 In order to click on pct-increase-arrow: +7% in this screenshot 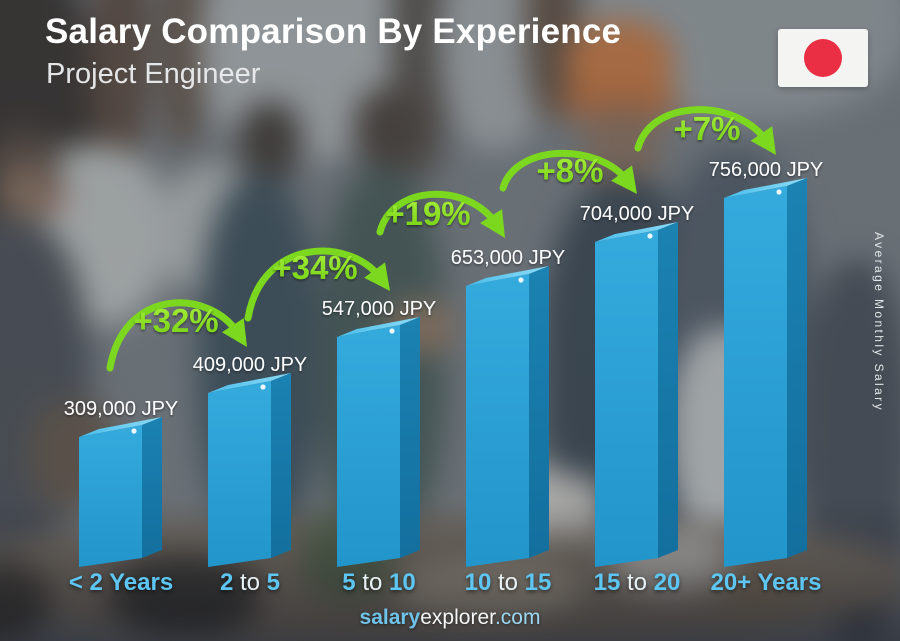, I will do `click(705, 130)`.